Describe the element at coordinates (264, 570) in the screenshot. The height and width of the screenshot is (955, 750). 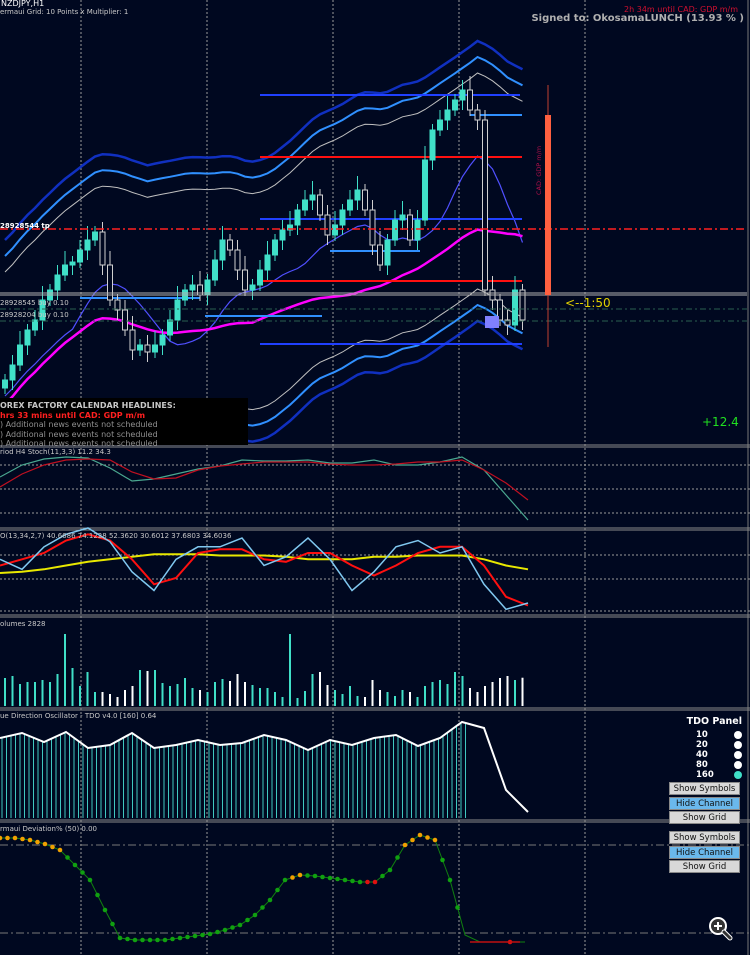
I see `osc-signal-line` at that location.